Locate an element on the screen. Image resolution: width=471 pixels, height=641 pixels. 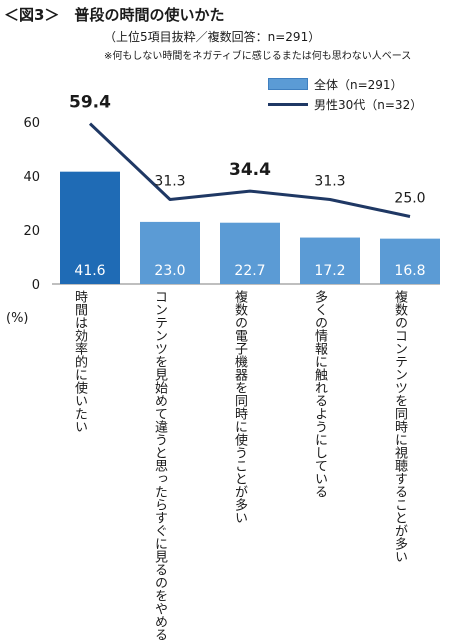
line-male-30s is located at coordinates (249, 170).